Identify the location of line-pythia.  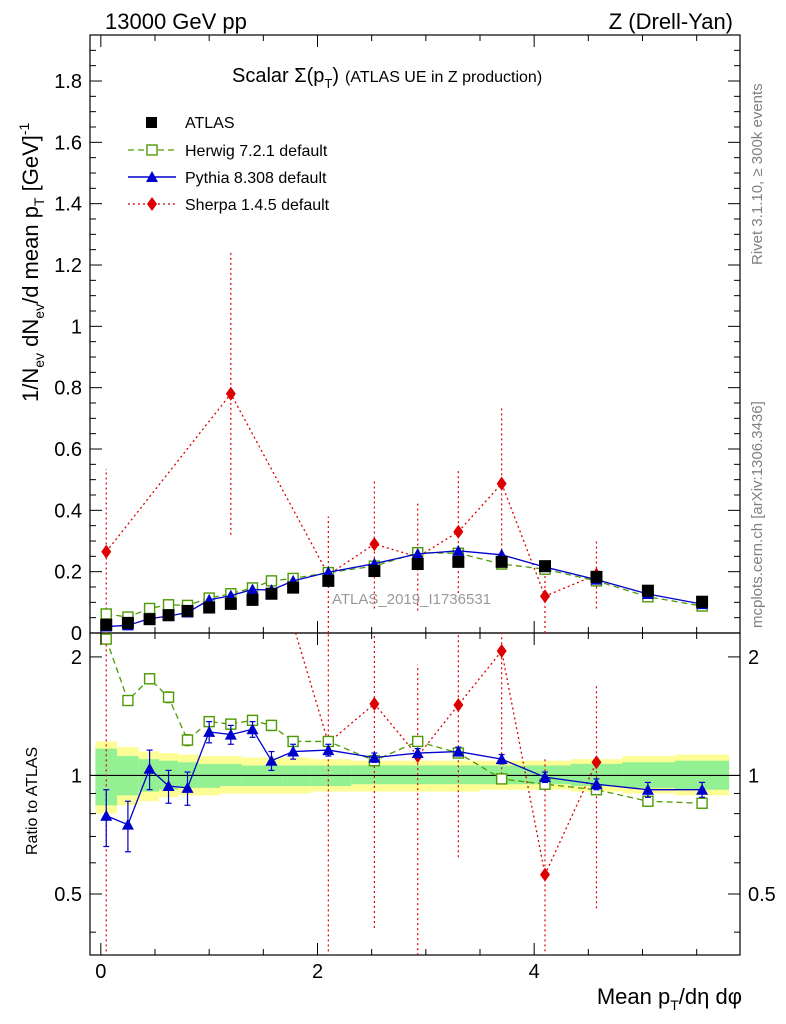
(404, 589).